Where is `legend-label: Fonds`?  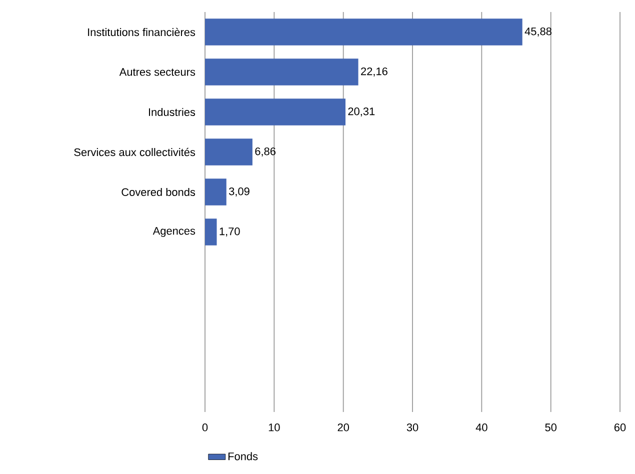
legend-label: Fonds is located at coordinates (243, 456).